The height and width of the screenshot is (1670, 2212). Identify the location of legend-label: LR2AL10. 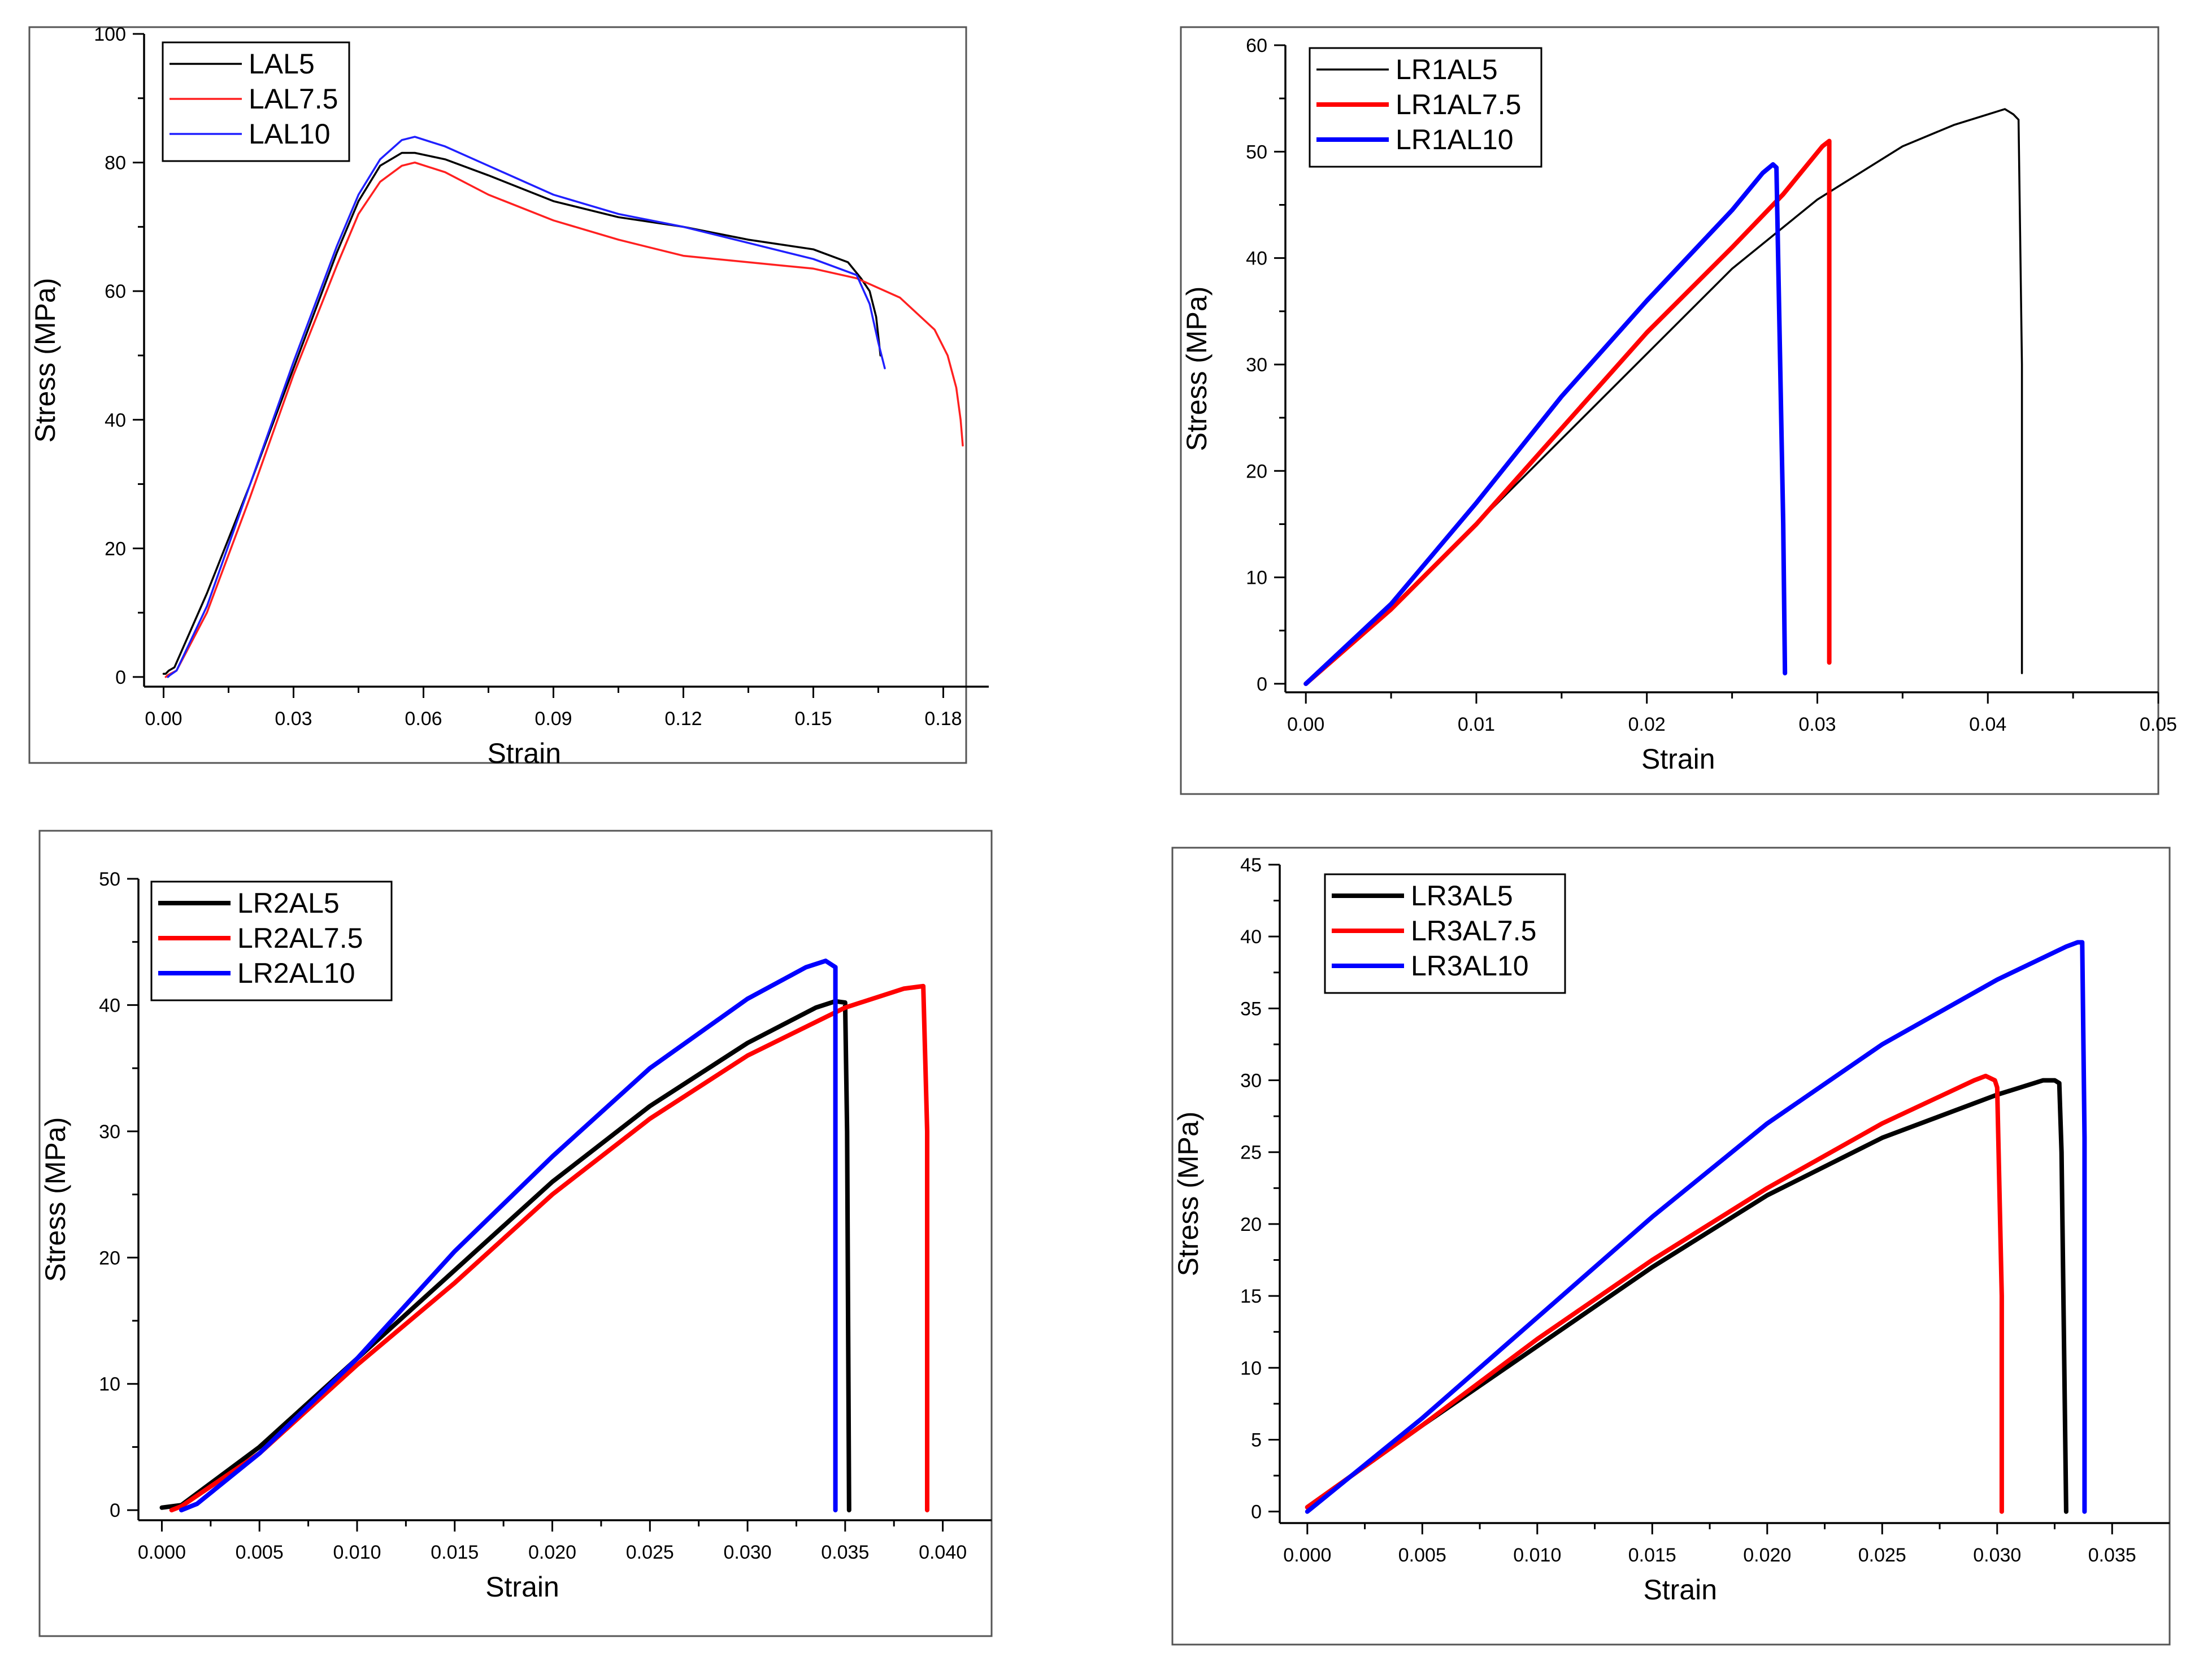
(296, 973).